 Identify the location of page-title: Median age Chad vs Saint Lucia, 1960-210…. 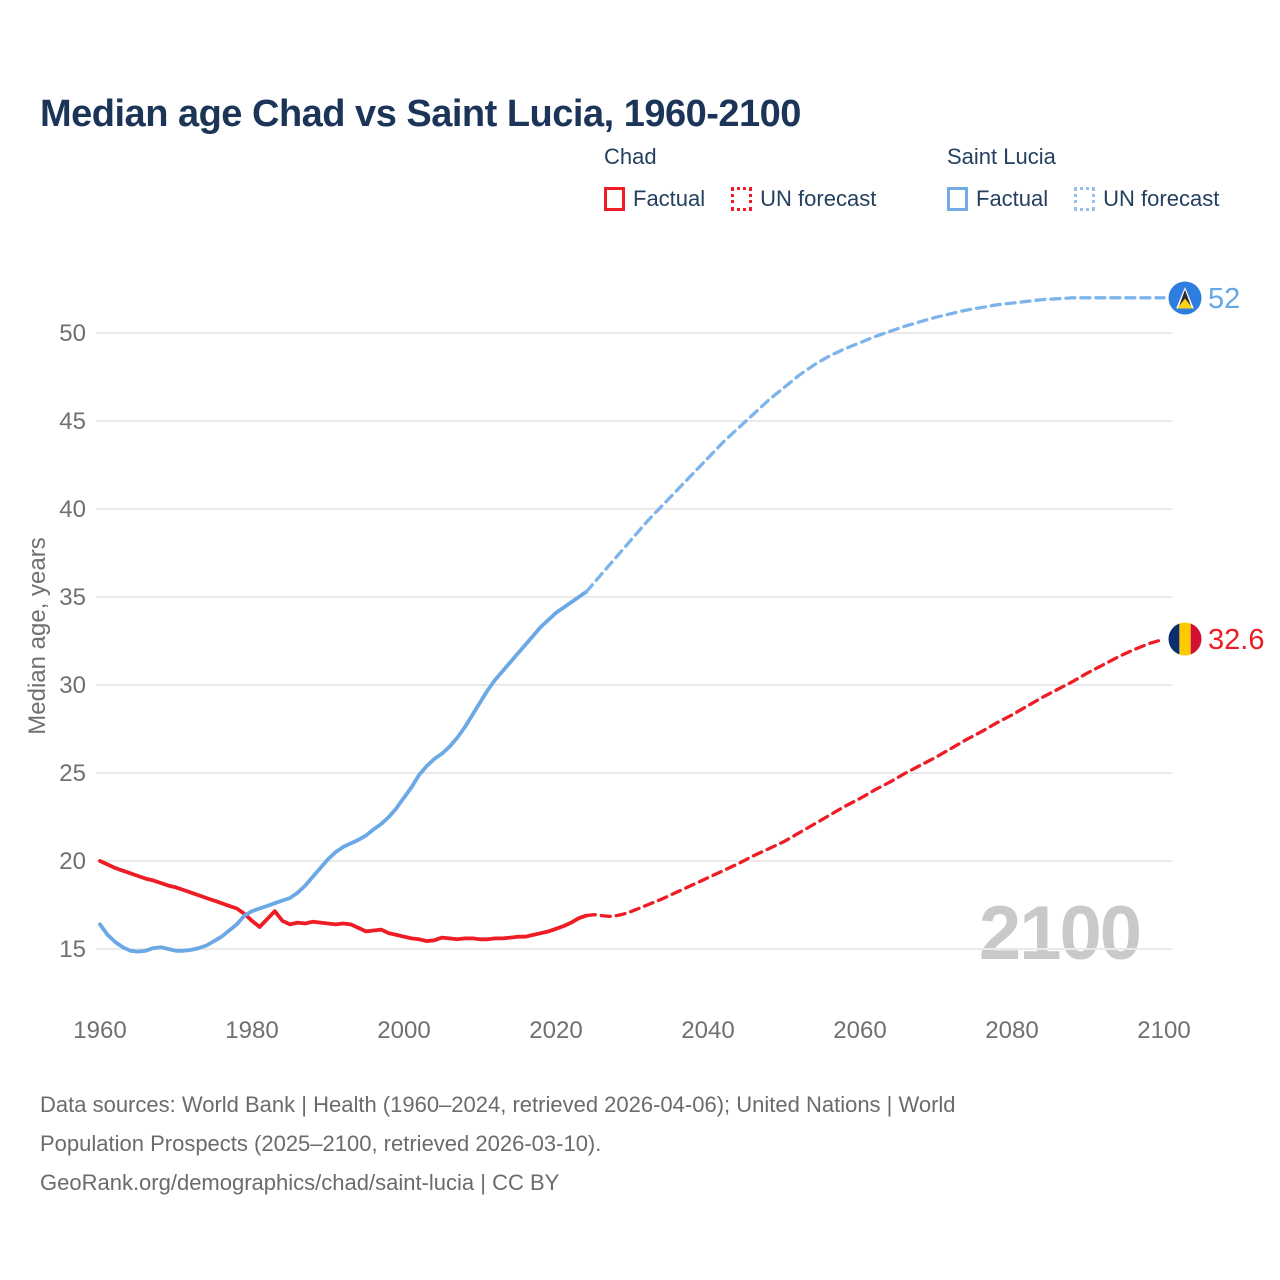
(420, 114).